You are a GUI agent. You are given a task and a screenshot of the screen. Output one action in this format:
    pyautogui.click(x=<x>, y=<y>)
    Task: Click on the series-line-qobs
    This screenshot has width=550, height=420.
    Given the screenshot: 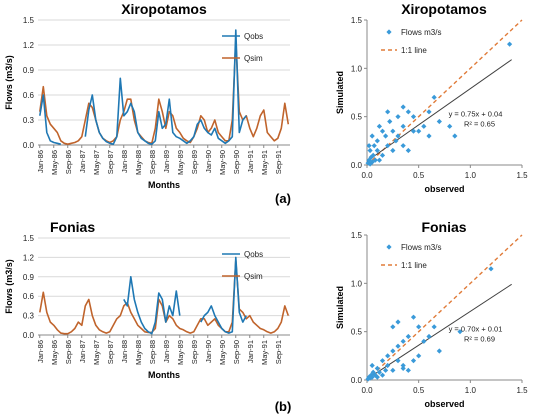 What is the action you would take?
    pyautogui.click(x=143, y=87)
    